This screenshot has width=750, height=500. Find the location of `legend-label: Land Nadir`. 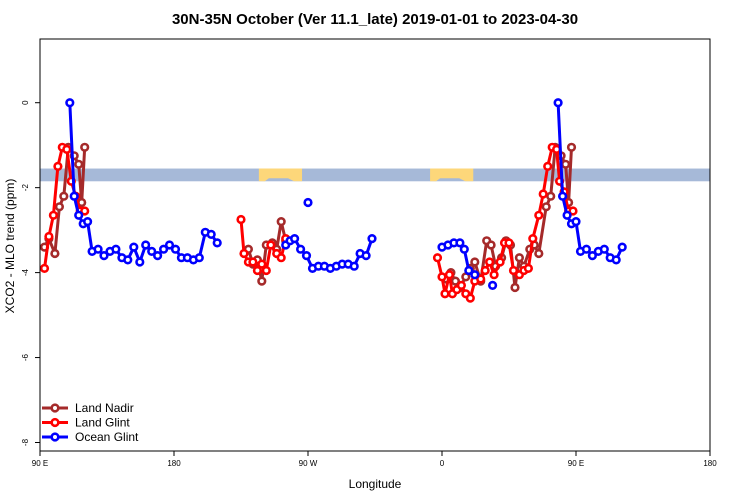

legend-label: Land Nadir is located at coordinates (104, 408).